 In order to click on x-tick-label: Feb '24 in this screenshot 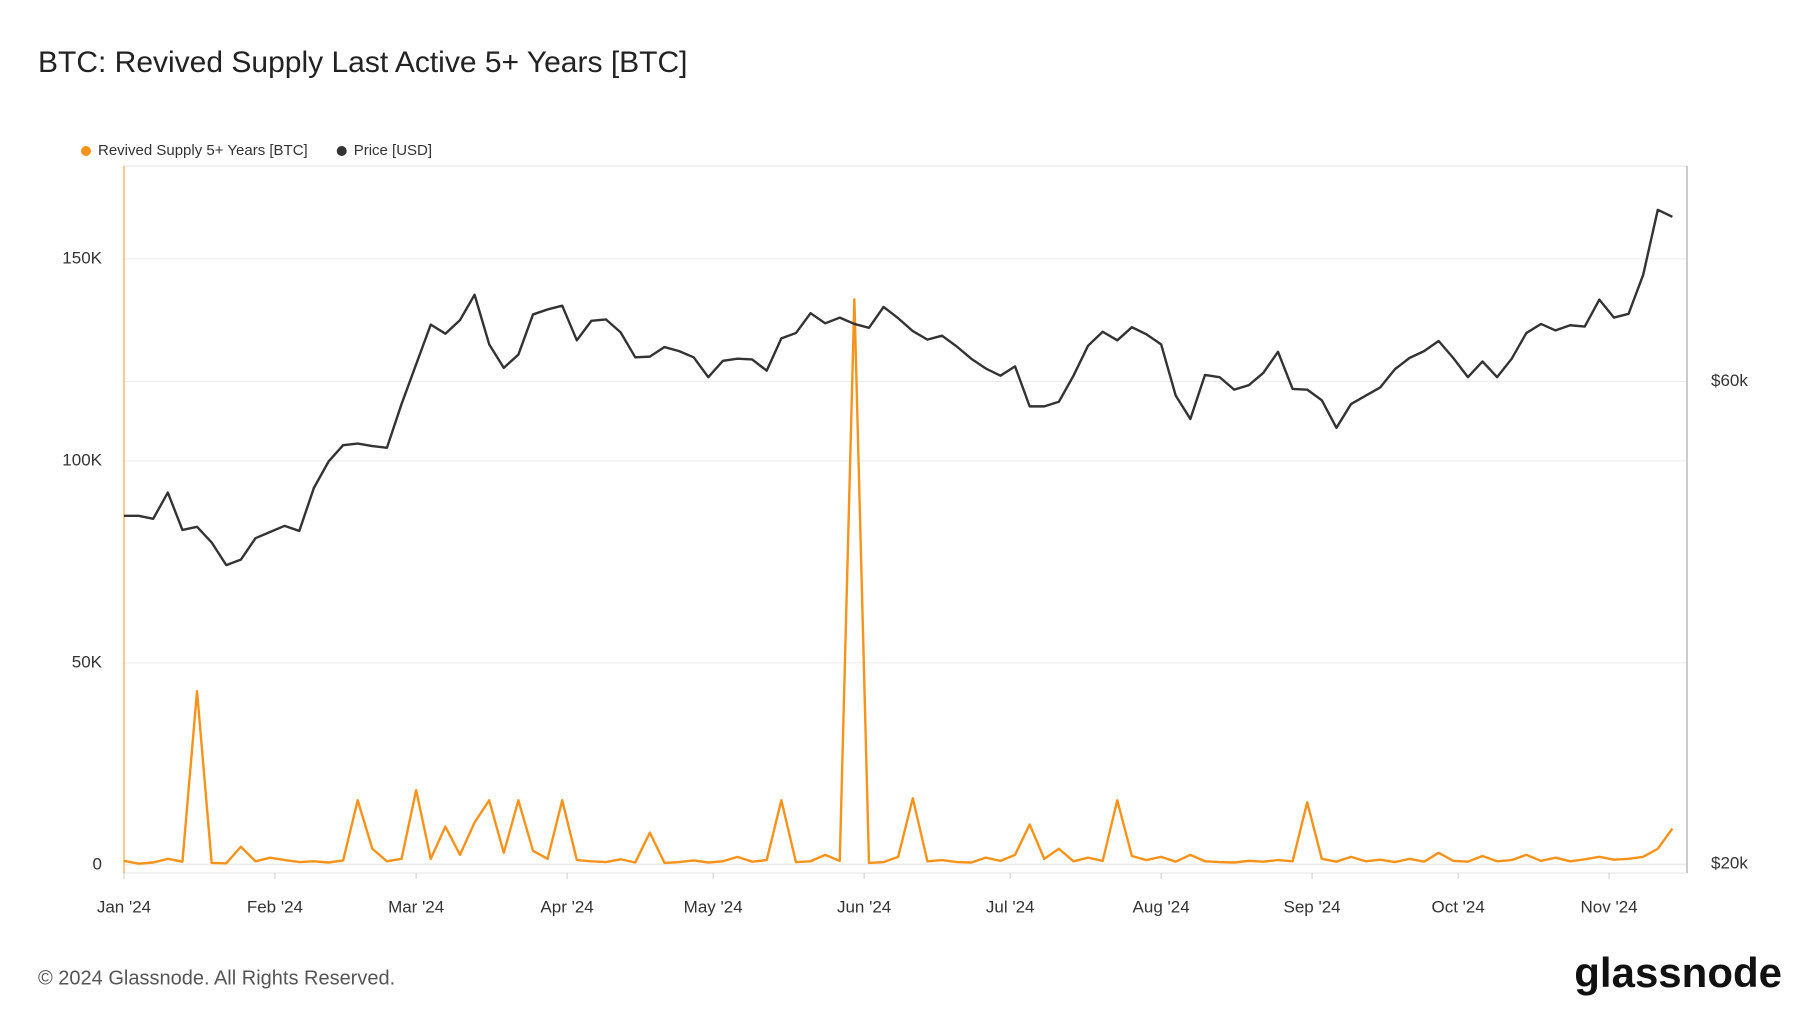, I will do `click(275, 906)`.